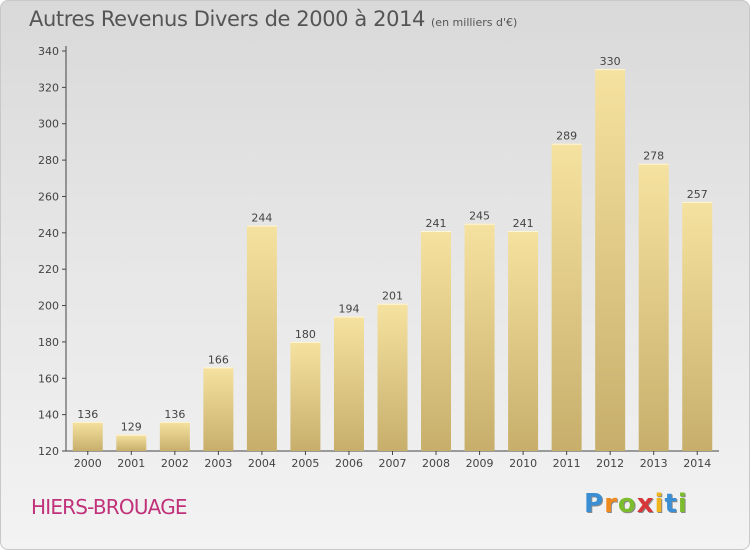 This screenshot has width=750, height=550. What do you see at coordinates (218, 359) in the screenshot?
I see `bar-value-label: 166` at bounding box center [218, 359].